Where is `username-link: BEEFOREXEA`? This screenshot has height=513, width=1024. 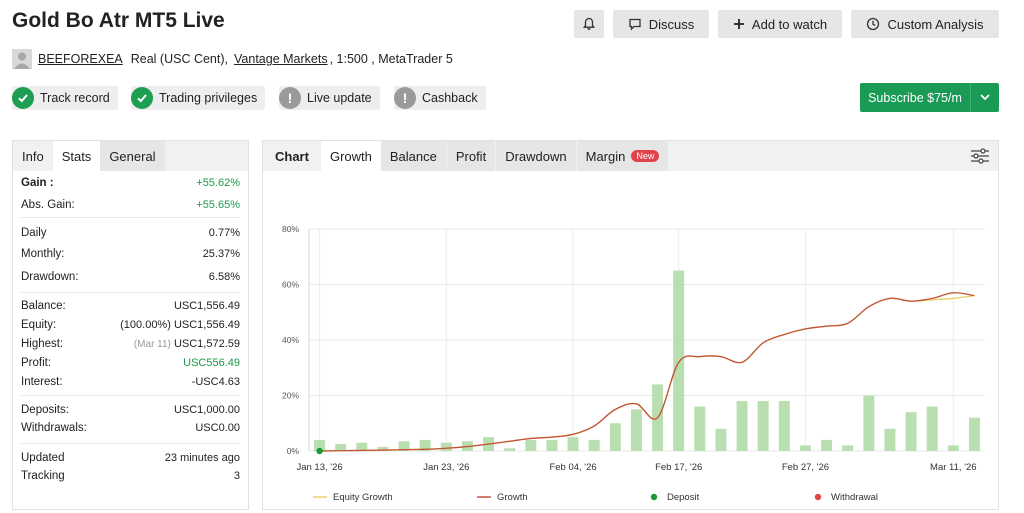 username-link: BEEFOREXEA is located at coordinates (80, 59).